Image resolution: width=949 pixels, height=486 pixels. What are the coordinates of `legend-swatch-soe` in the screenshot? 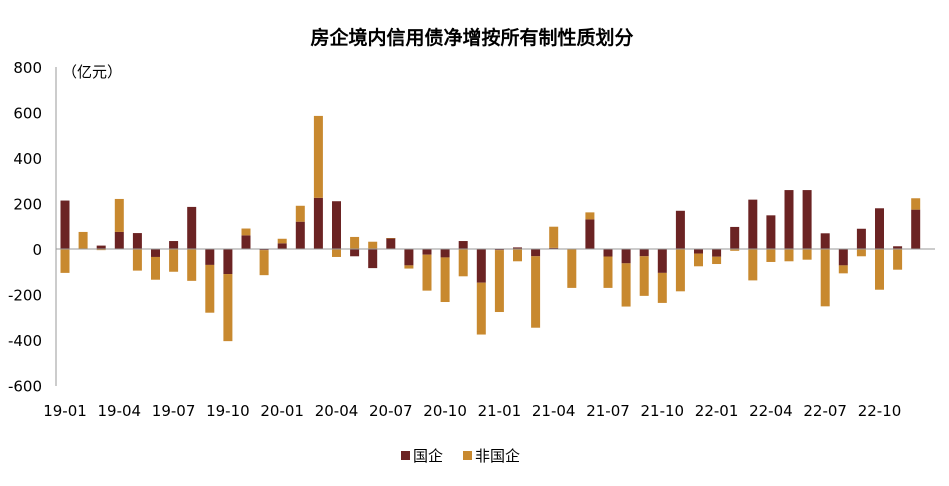 It's located at (405, 455).